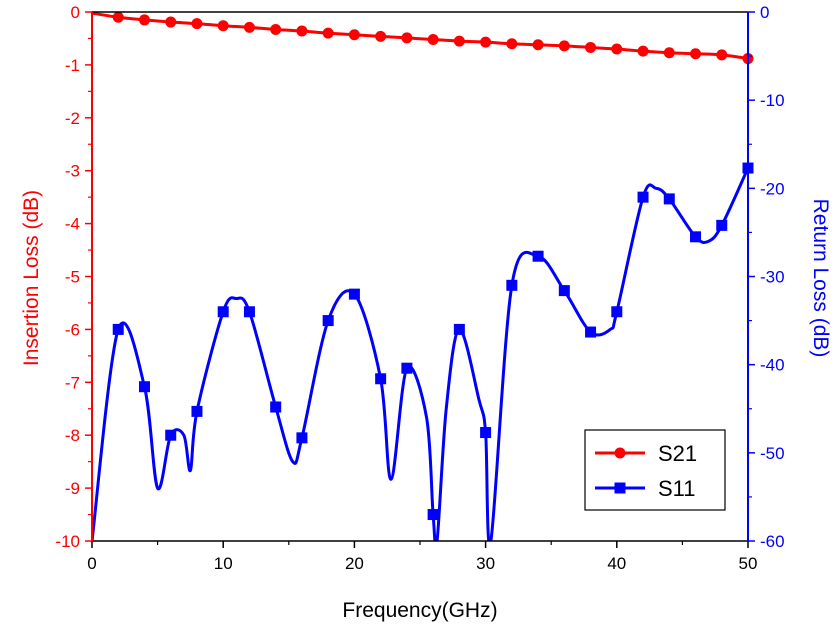 This screenshot has height=631, width=840. Describe the element at coordinates (72, 488) in the screenshot. I see `y-left-tick-label: -9` at that location.